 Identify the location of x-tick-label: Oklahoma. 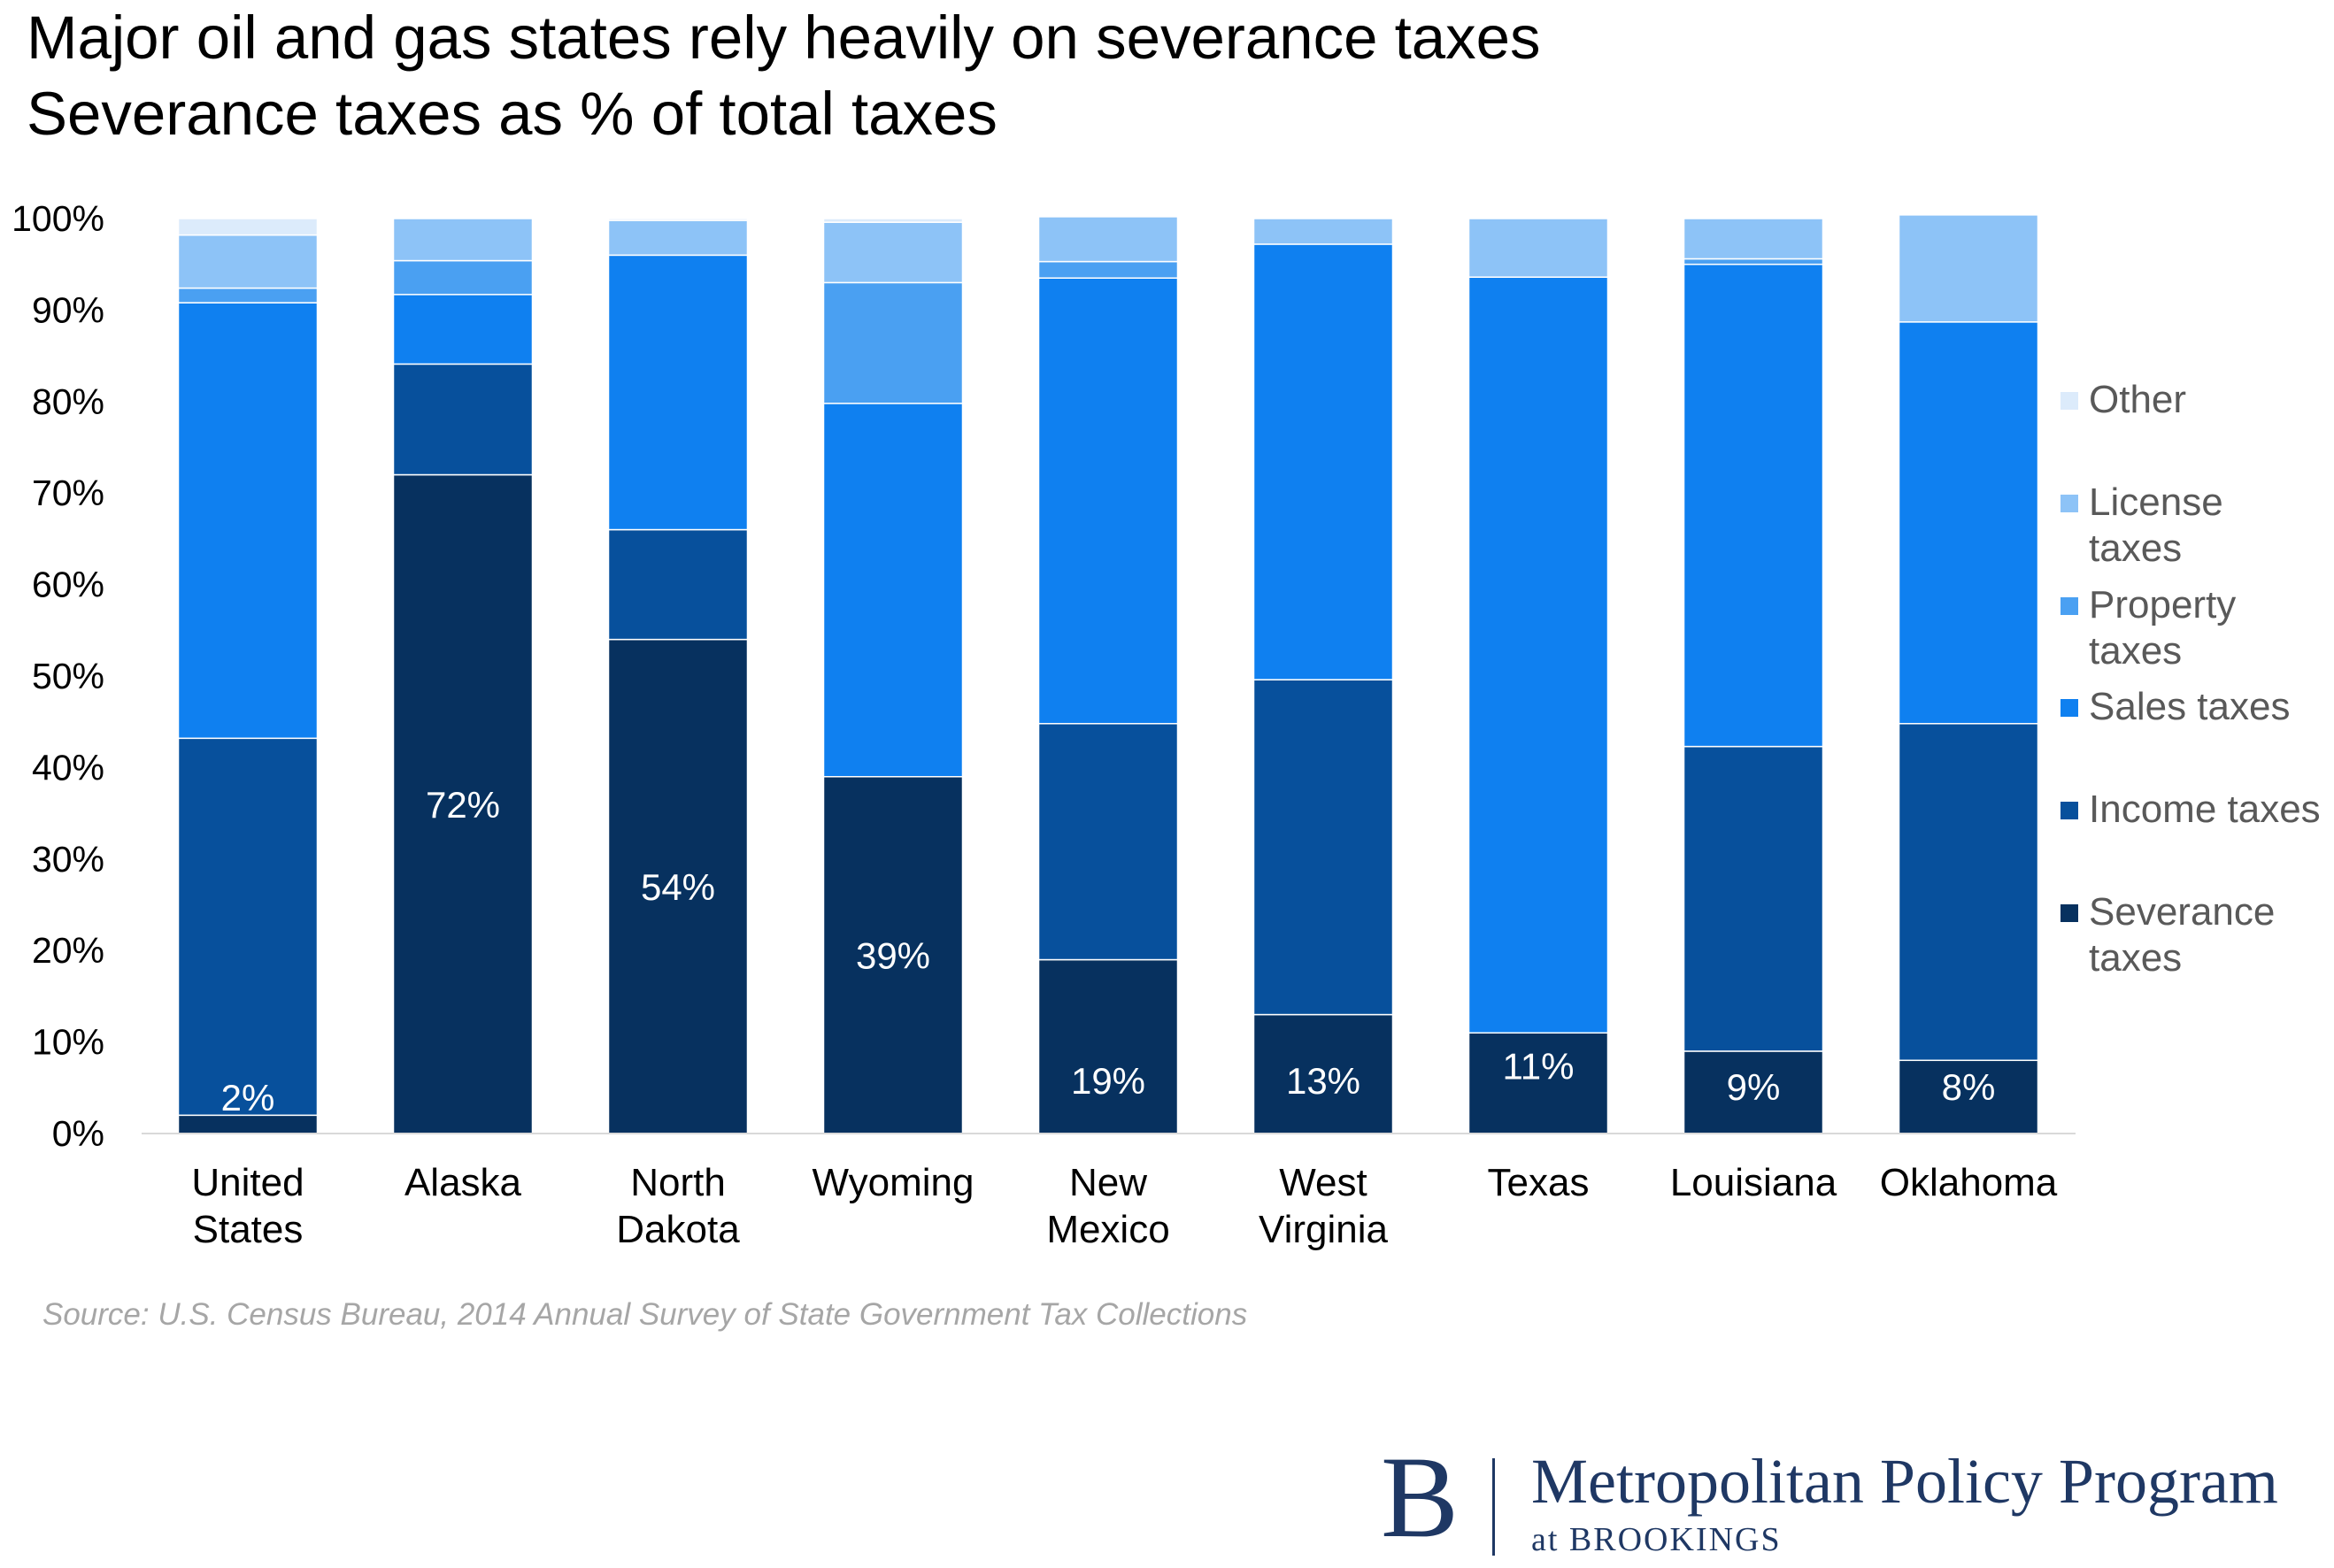
(1969, 1182).